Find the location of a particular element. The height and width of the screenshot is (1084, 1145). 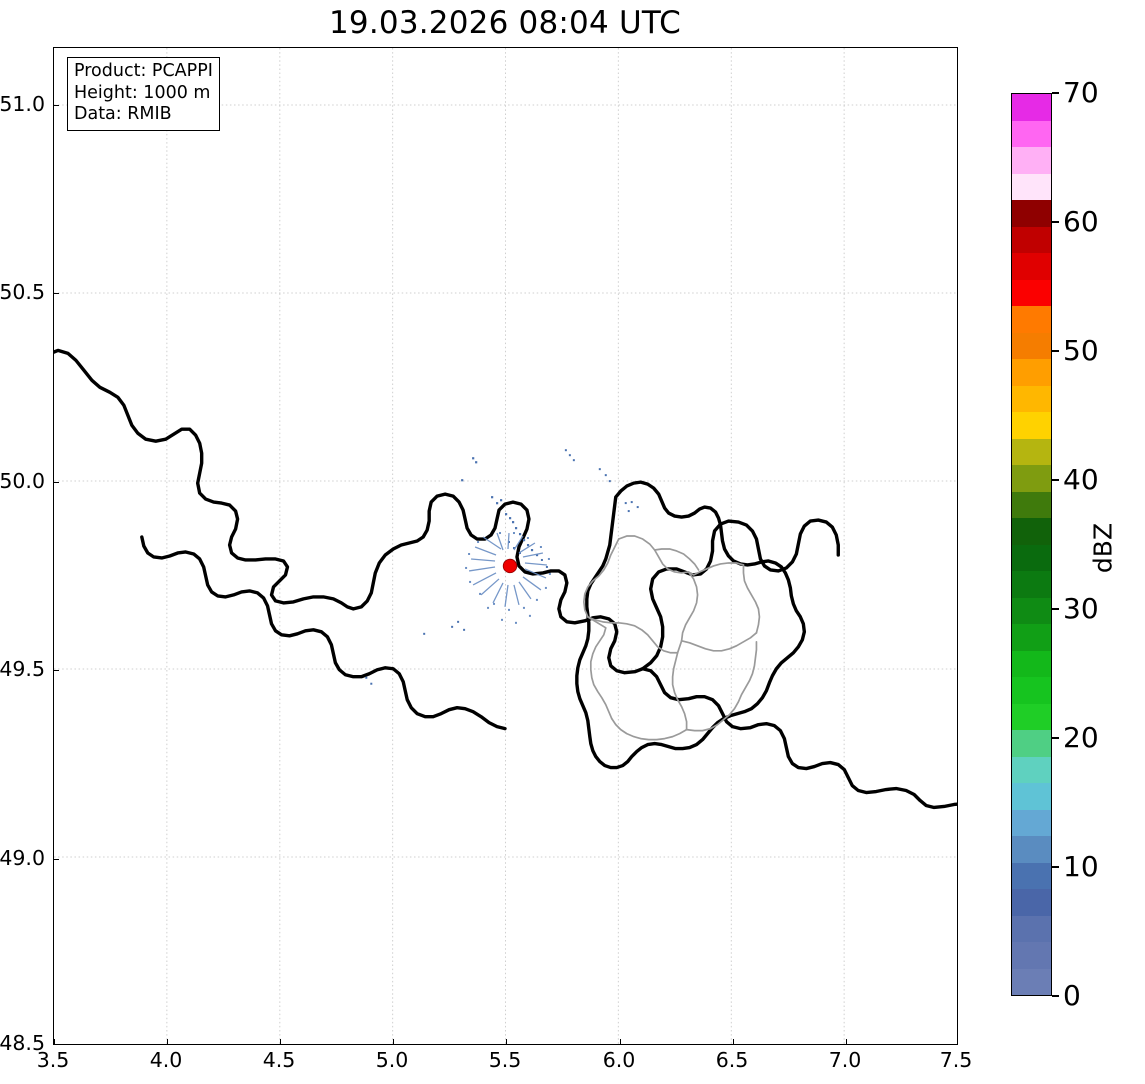

xtick-label: 7.0 is located at coordinates (845, 1060).